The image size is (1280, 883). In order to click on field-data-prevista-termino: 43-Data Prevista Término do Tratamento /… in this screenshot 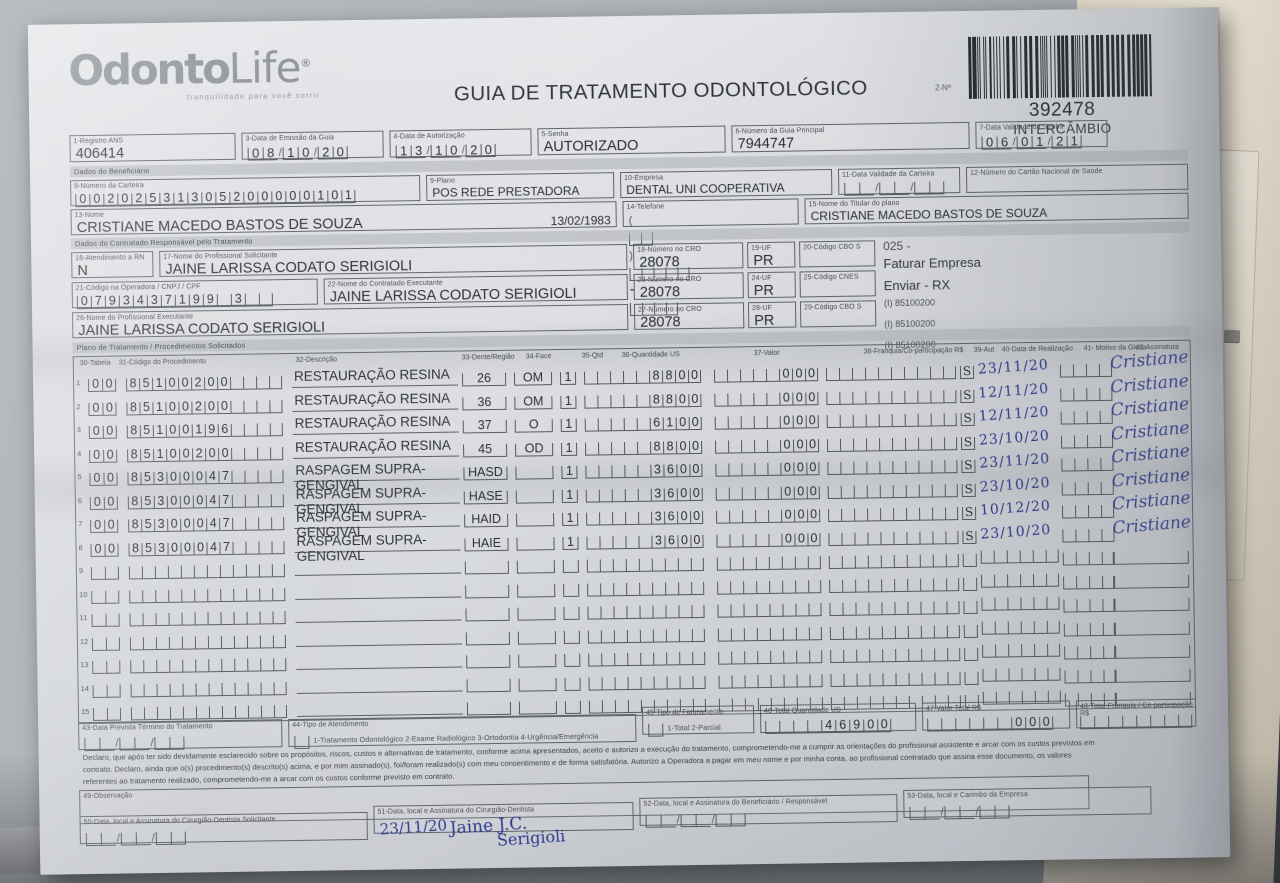, I will do `click(180, 735)`.